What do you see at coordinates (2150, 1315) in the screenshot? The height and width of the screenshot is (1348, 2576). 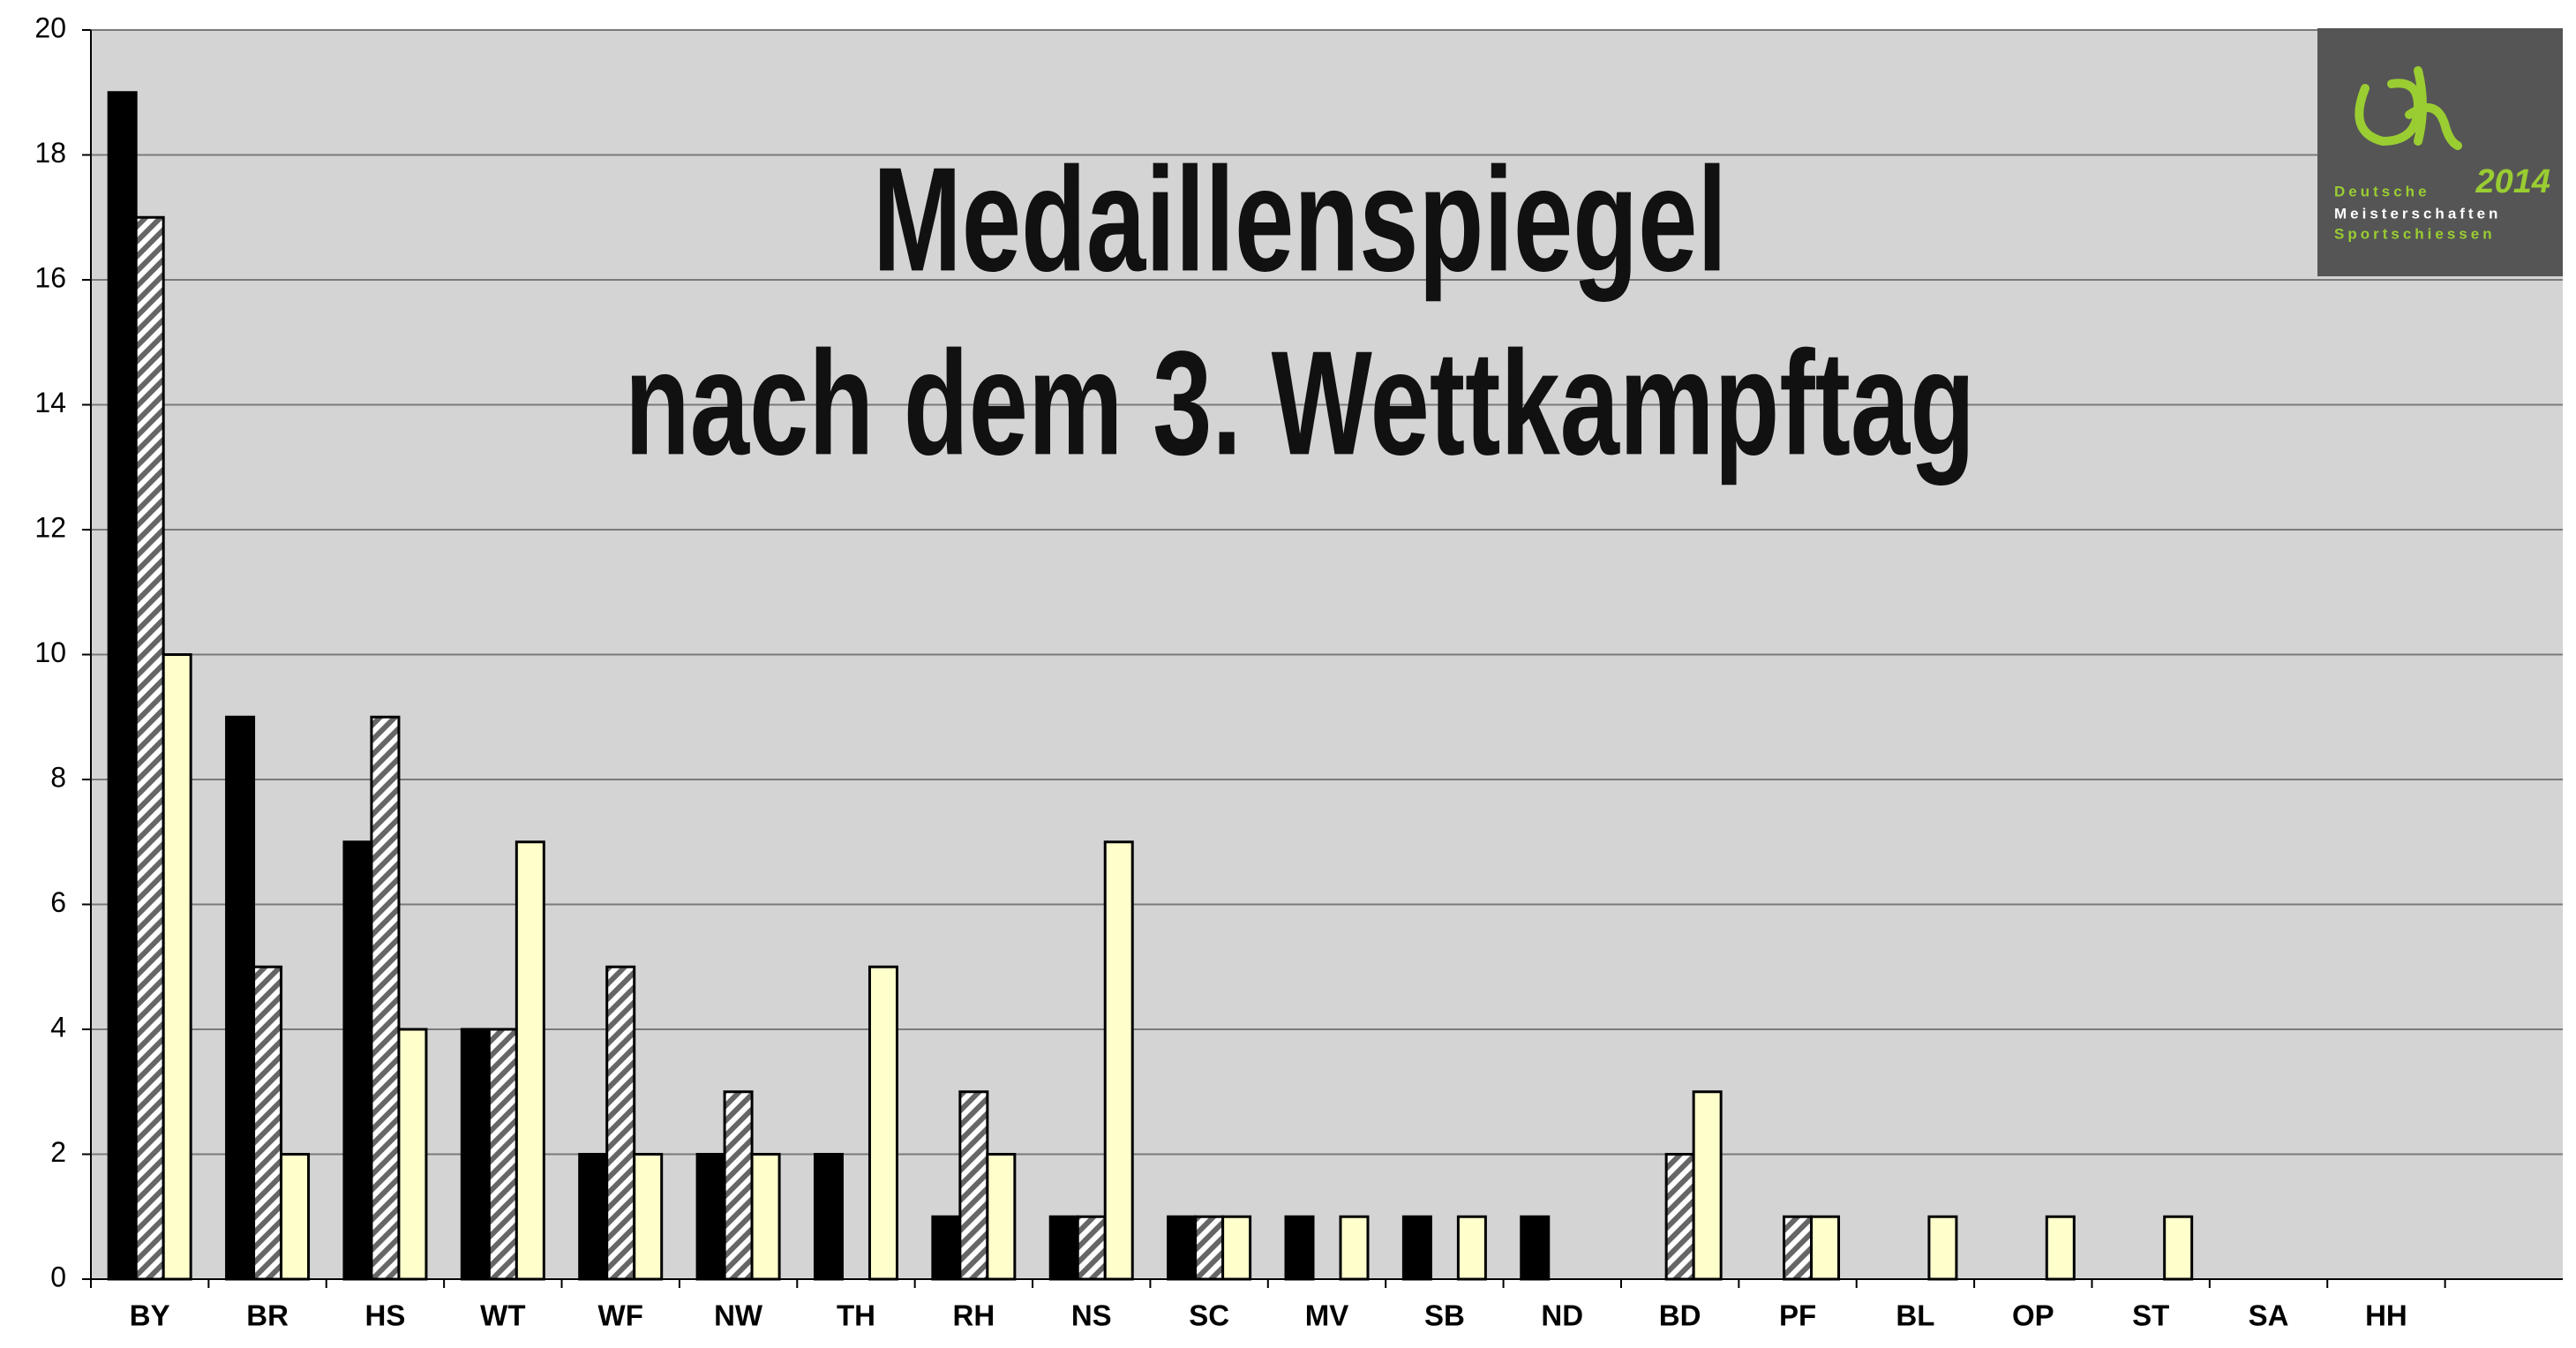 I see `x-tick-label: ST` at bounding box center [2150, 1315].